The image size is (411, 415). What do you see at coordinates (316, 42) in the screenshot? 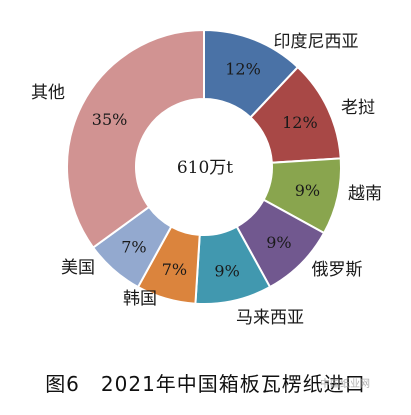
I see `slice-category-label: 印度尼西亚` at bounding box center [316, 42].